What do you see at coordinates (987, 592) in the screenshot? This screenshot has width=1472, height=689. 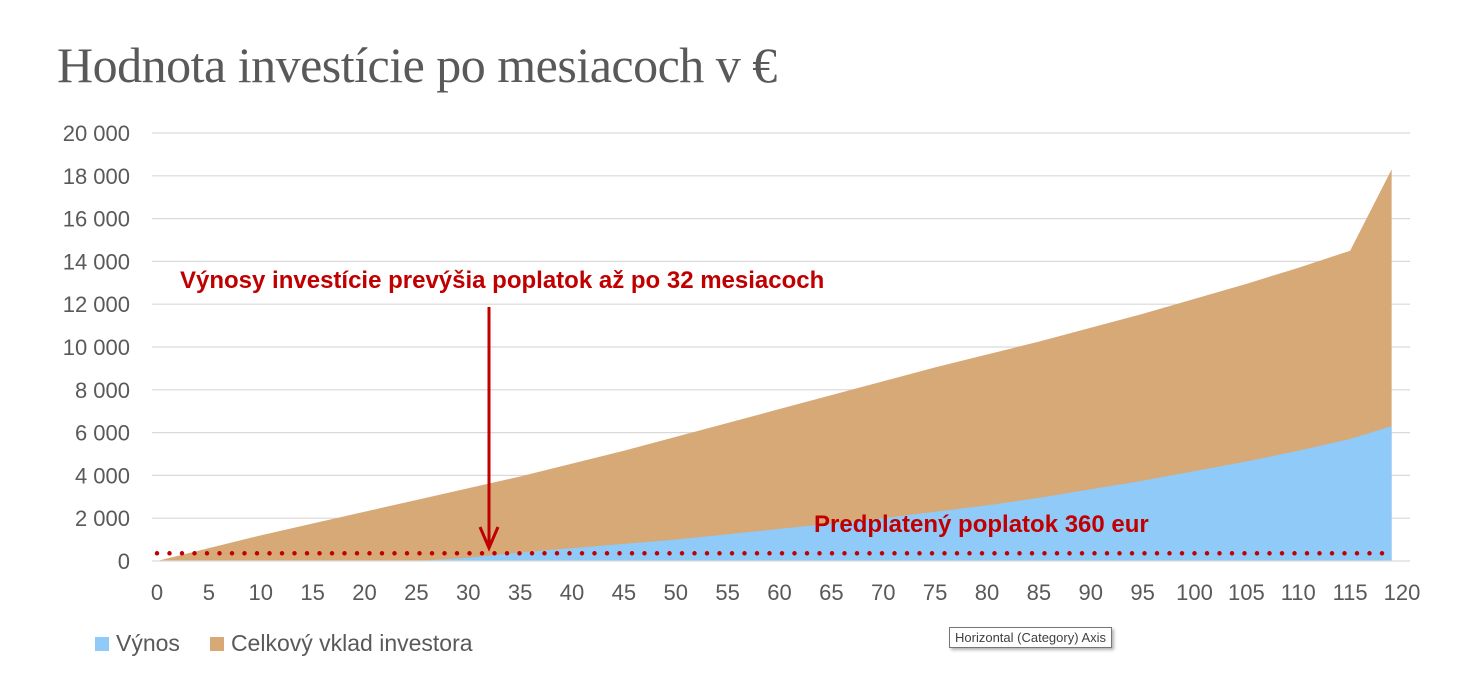 I see `x-tick-label: 80` at bounding box center [987, 592].